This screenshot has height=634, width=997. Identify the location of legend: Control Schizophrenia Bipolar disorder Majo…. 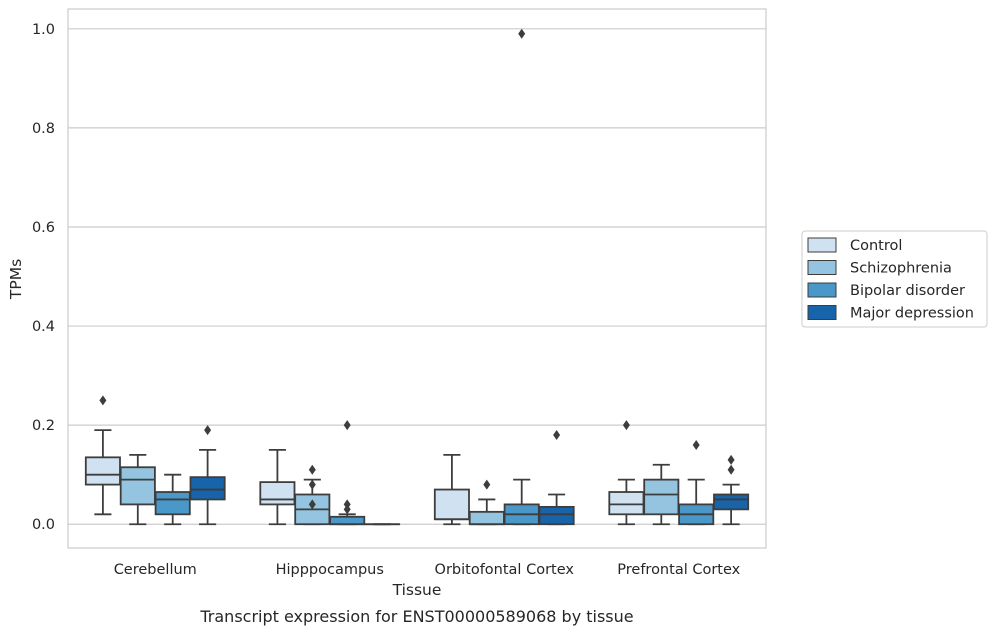
(894, 279).